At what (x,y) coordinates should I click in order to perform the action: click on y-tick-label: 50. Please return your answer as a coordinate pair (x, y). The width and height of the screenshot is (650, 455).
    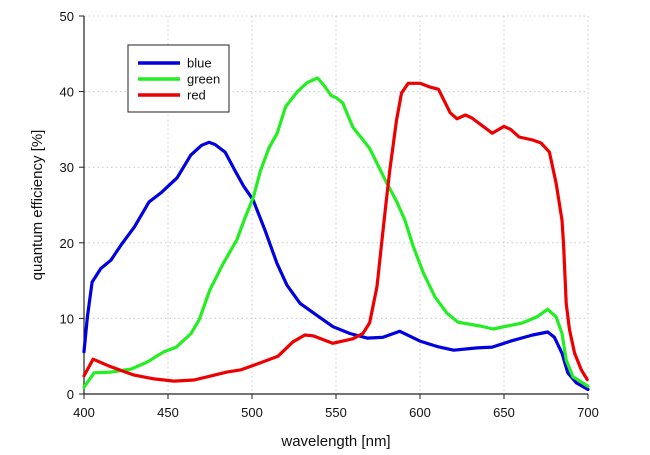
    Looking at the image, I should click on (67, 16).